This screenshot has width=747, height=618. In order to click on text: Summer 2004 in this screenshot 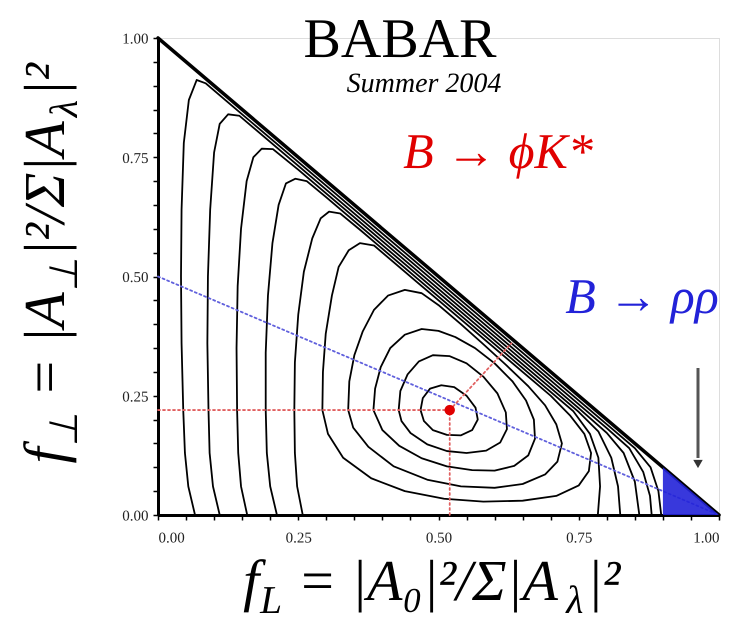, I will do `click(424, 83)`.